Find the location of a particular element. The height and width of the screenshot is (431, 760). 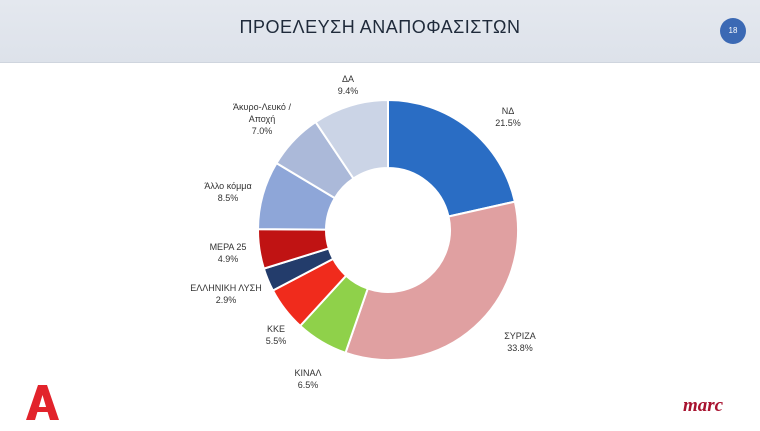

page-title: ΠΡΟΕΛΕΥΣΗ ΑΝΑΠΟΦΑΣΙΣΤΩΝ is located at coordinates (380, 27).